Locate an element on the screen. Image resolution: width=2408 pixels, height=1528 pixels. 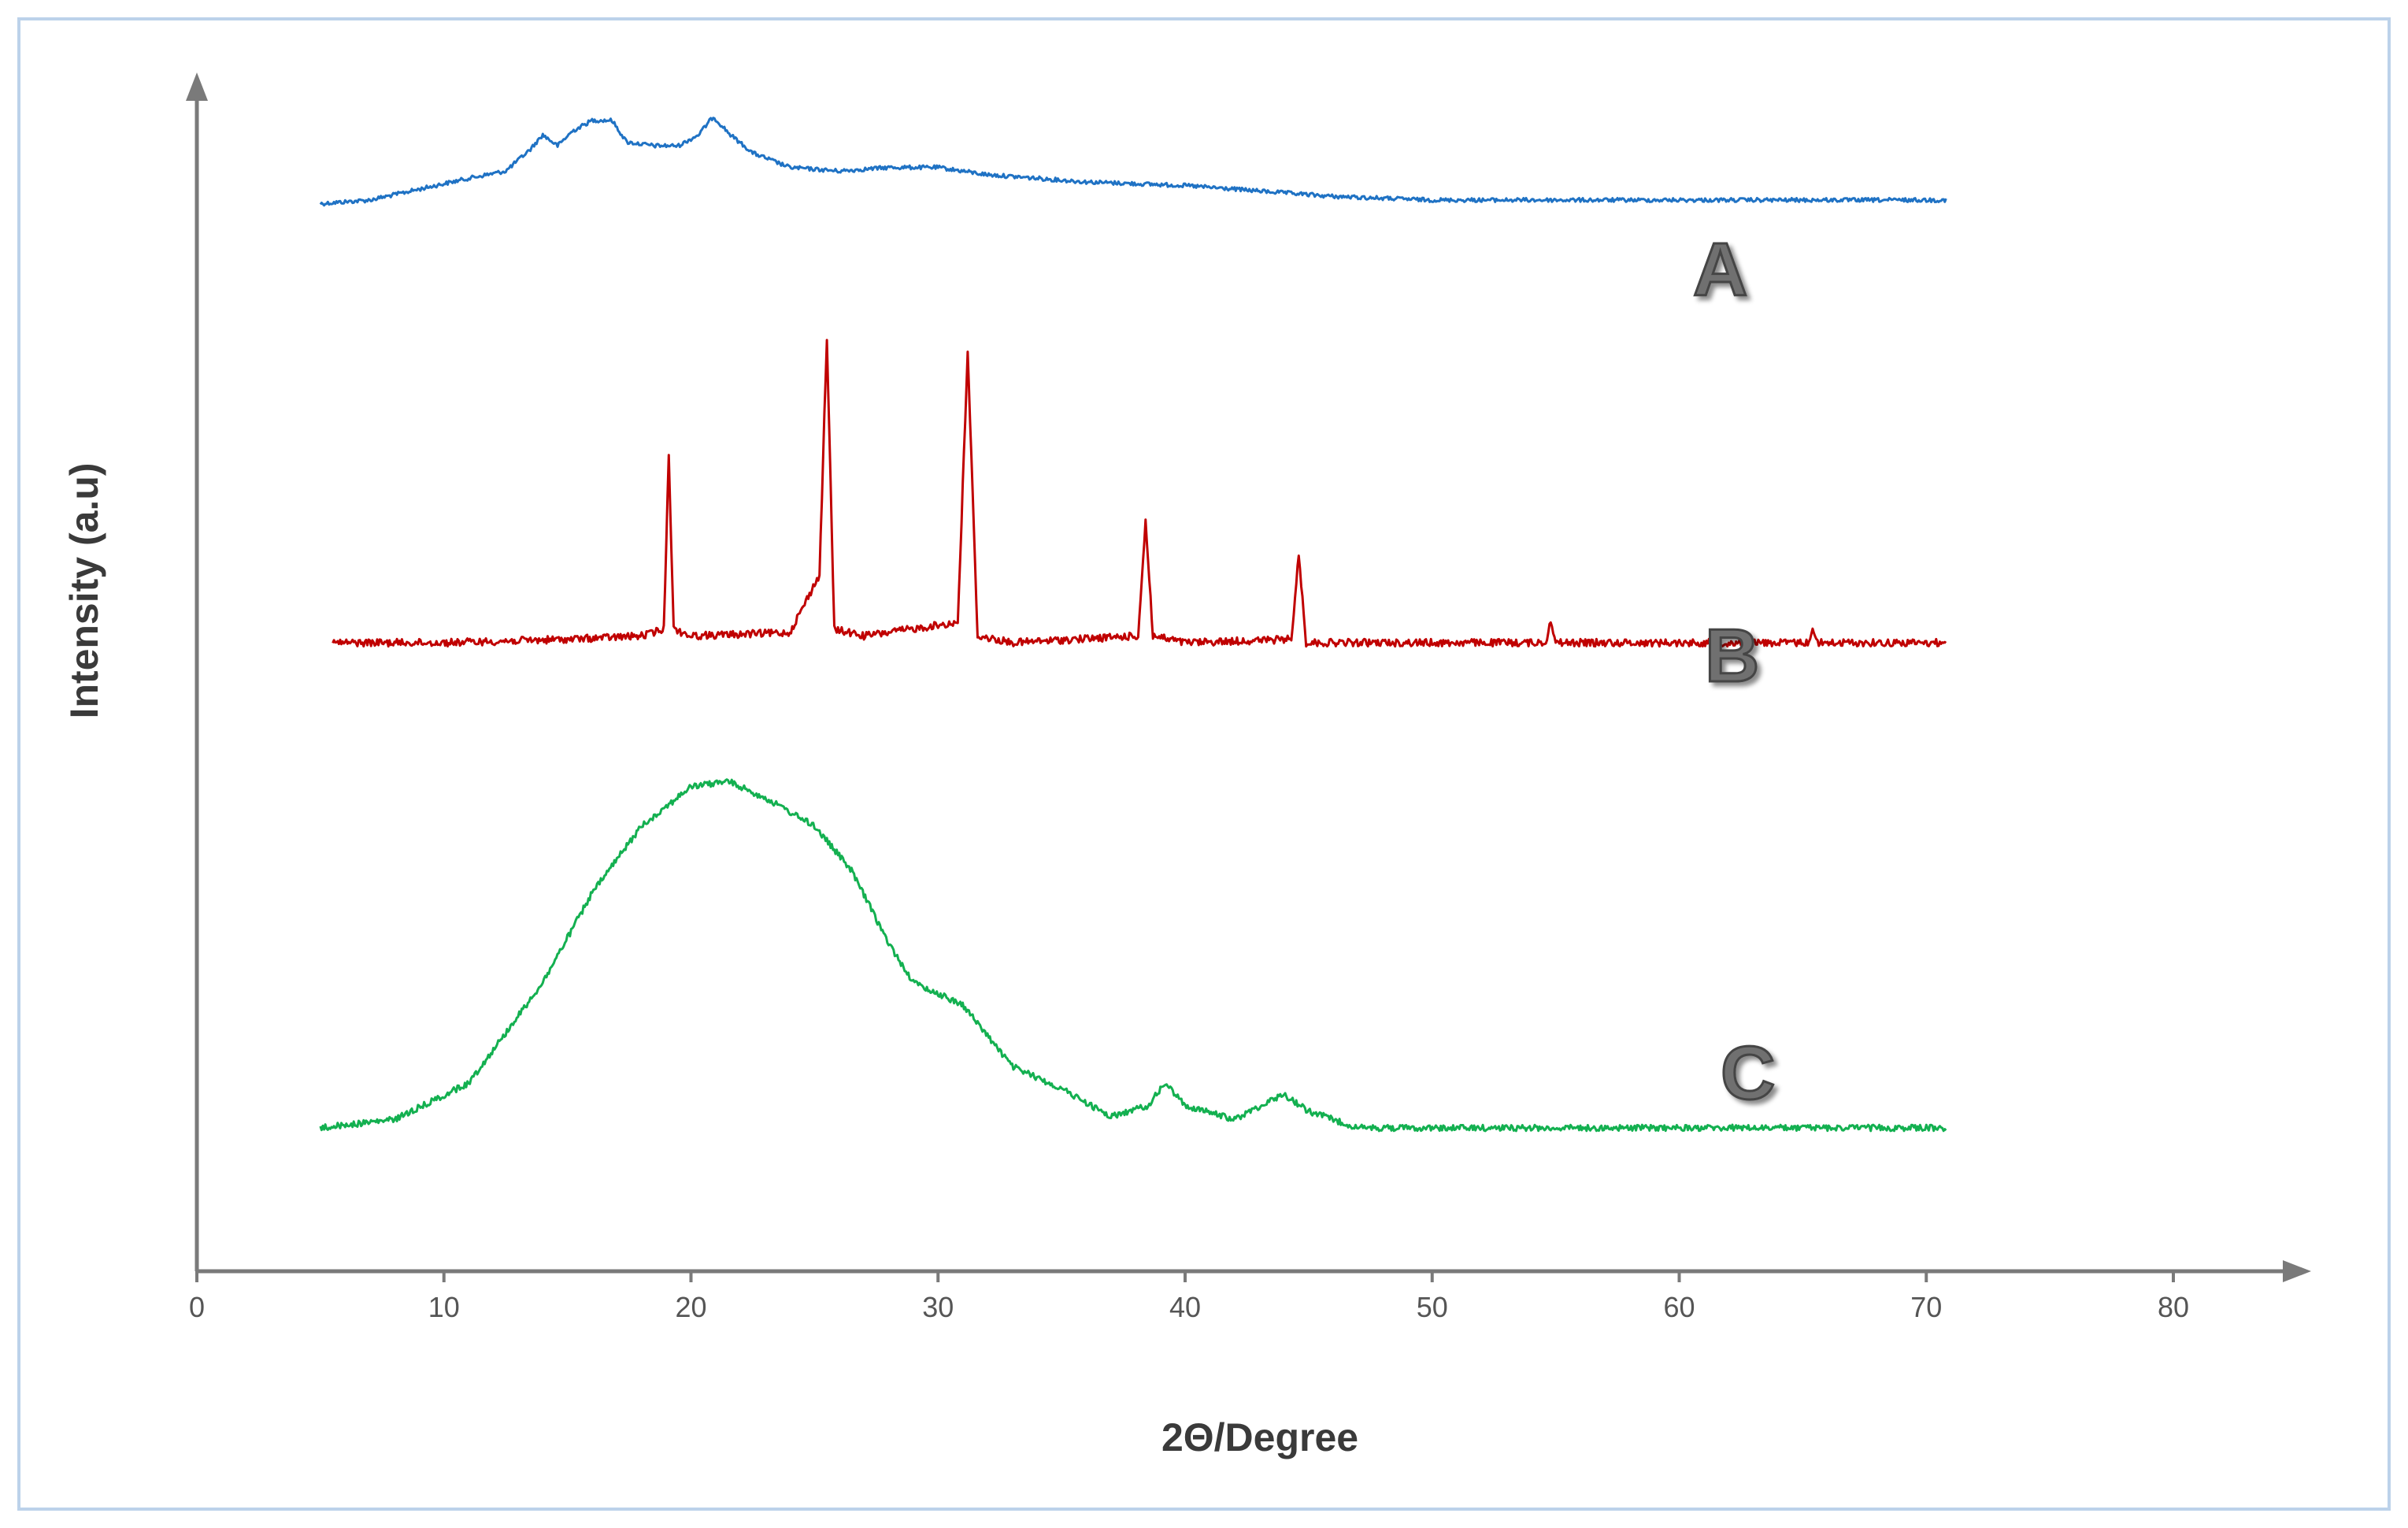
y-axis-arrow is located at coordinates (197, 86).